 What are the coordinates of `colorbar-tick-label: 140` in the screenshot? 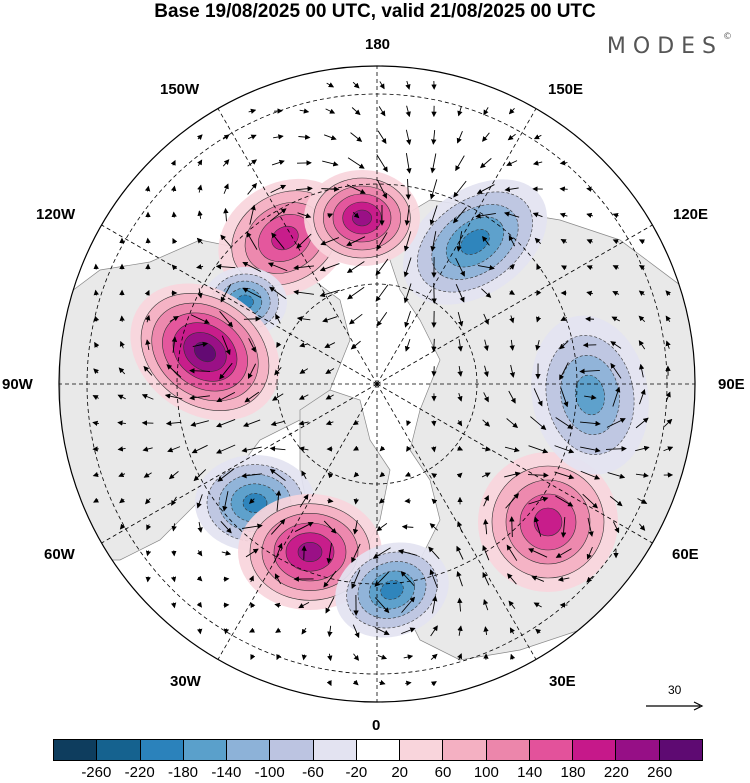 It's located at (530, 772).